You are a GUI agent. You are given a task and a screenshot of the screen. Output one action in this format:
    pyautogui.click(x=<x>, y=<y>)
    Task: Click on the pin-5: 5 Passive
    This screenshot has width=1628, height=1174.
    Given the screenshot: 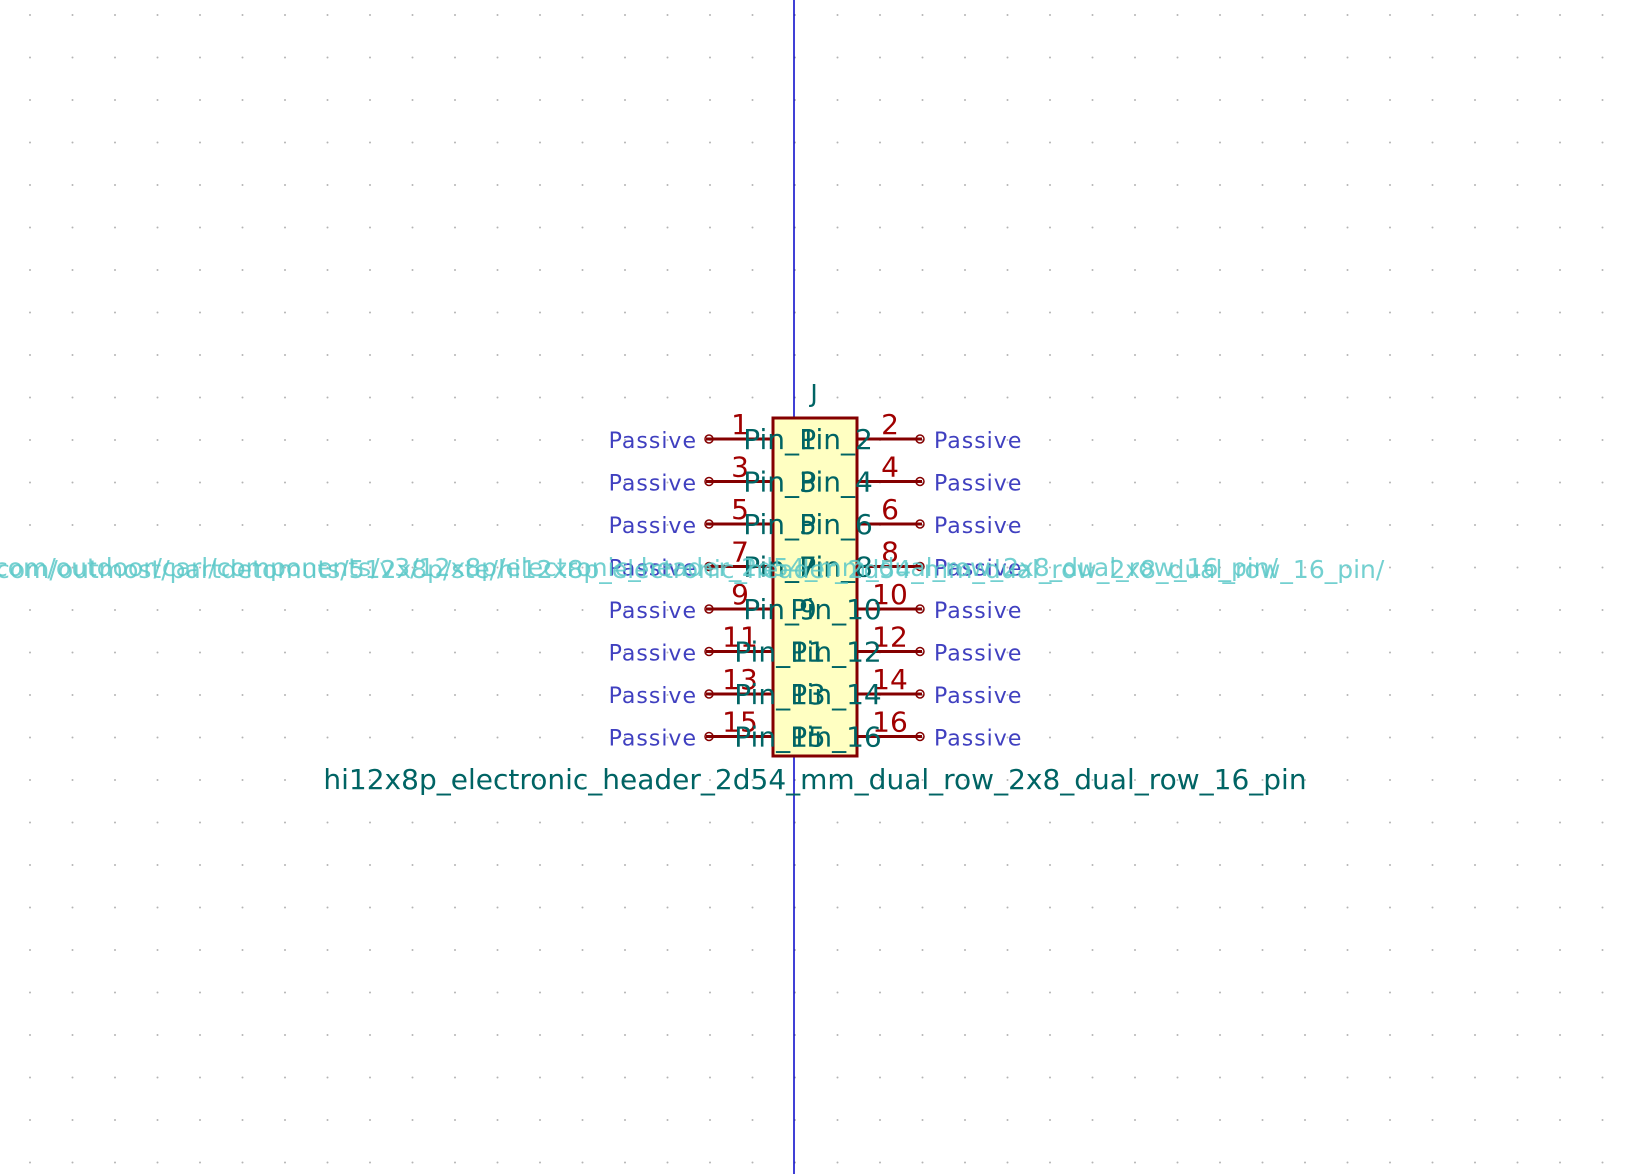 What is the action you would take?
    pyautogui.click(x=691, y=516)
    